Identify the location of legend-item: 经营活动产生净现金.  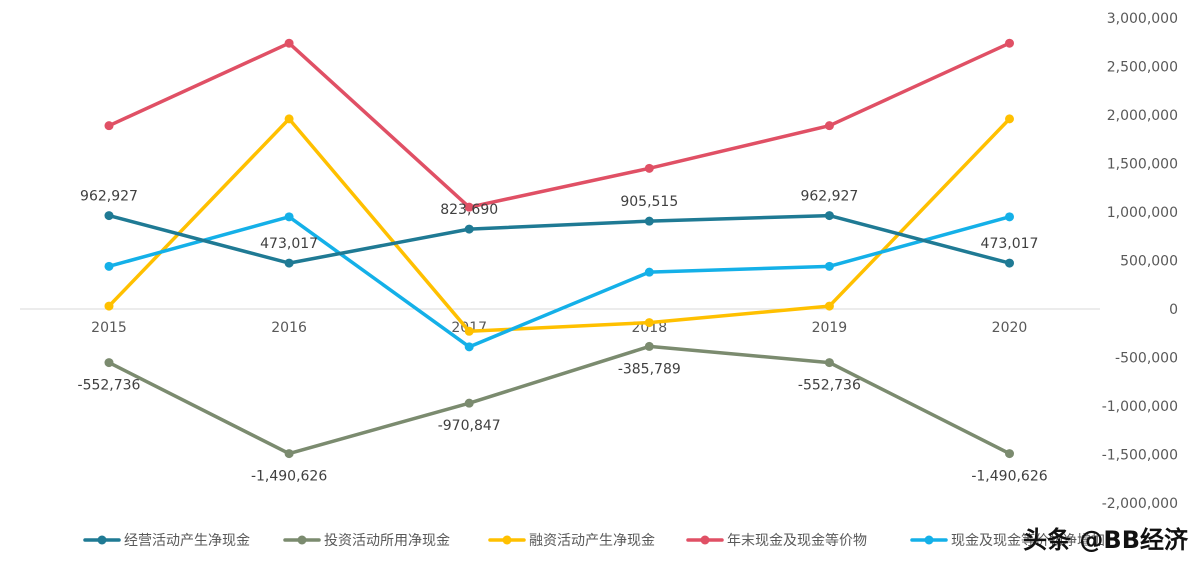
(166, 541).